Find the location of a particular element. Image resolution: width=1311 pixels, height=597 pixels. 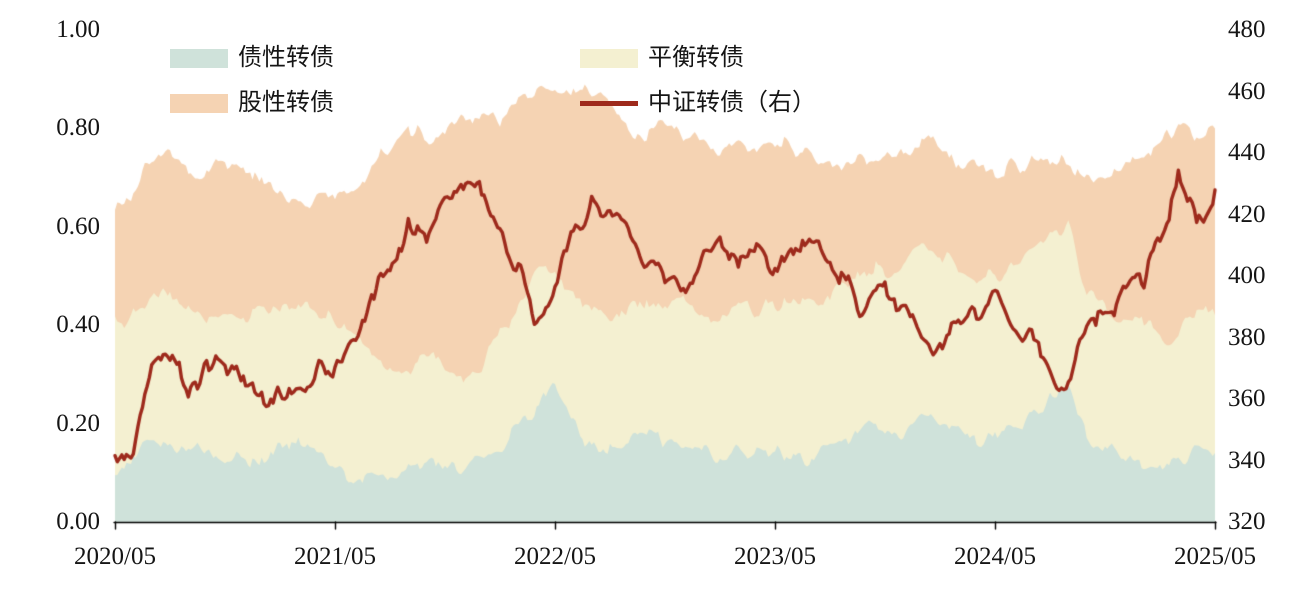

right-axis-tick-label: 320 is located at coordinates (1247, 521).